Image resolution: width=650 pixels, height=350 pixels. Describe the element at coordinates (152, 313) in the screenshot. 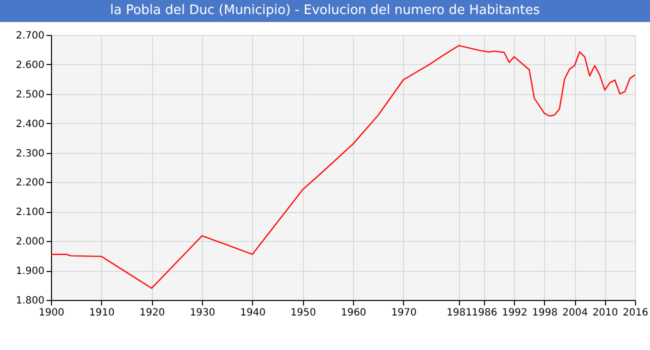

I see `x-tick-label: 1920` at that location.